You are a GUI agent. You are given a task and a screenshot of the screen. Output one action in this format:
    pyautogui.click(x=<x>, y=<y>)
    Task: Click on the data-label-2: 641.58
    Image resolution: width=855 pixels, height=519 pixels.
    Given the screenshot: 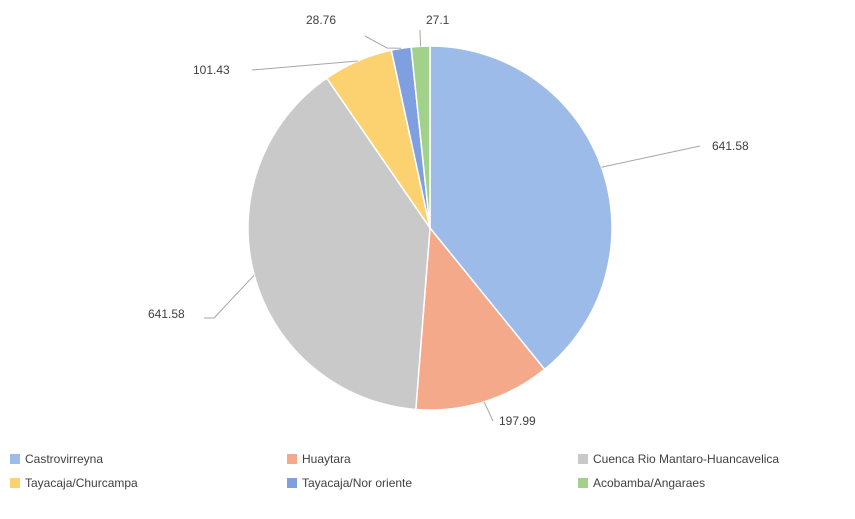 What is the action you would take?
    pyautogui.click(x=166, y=314)
    